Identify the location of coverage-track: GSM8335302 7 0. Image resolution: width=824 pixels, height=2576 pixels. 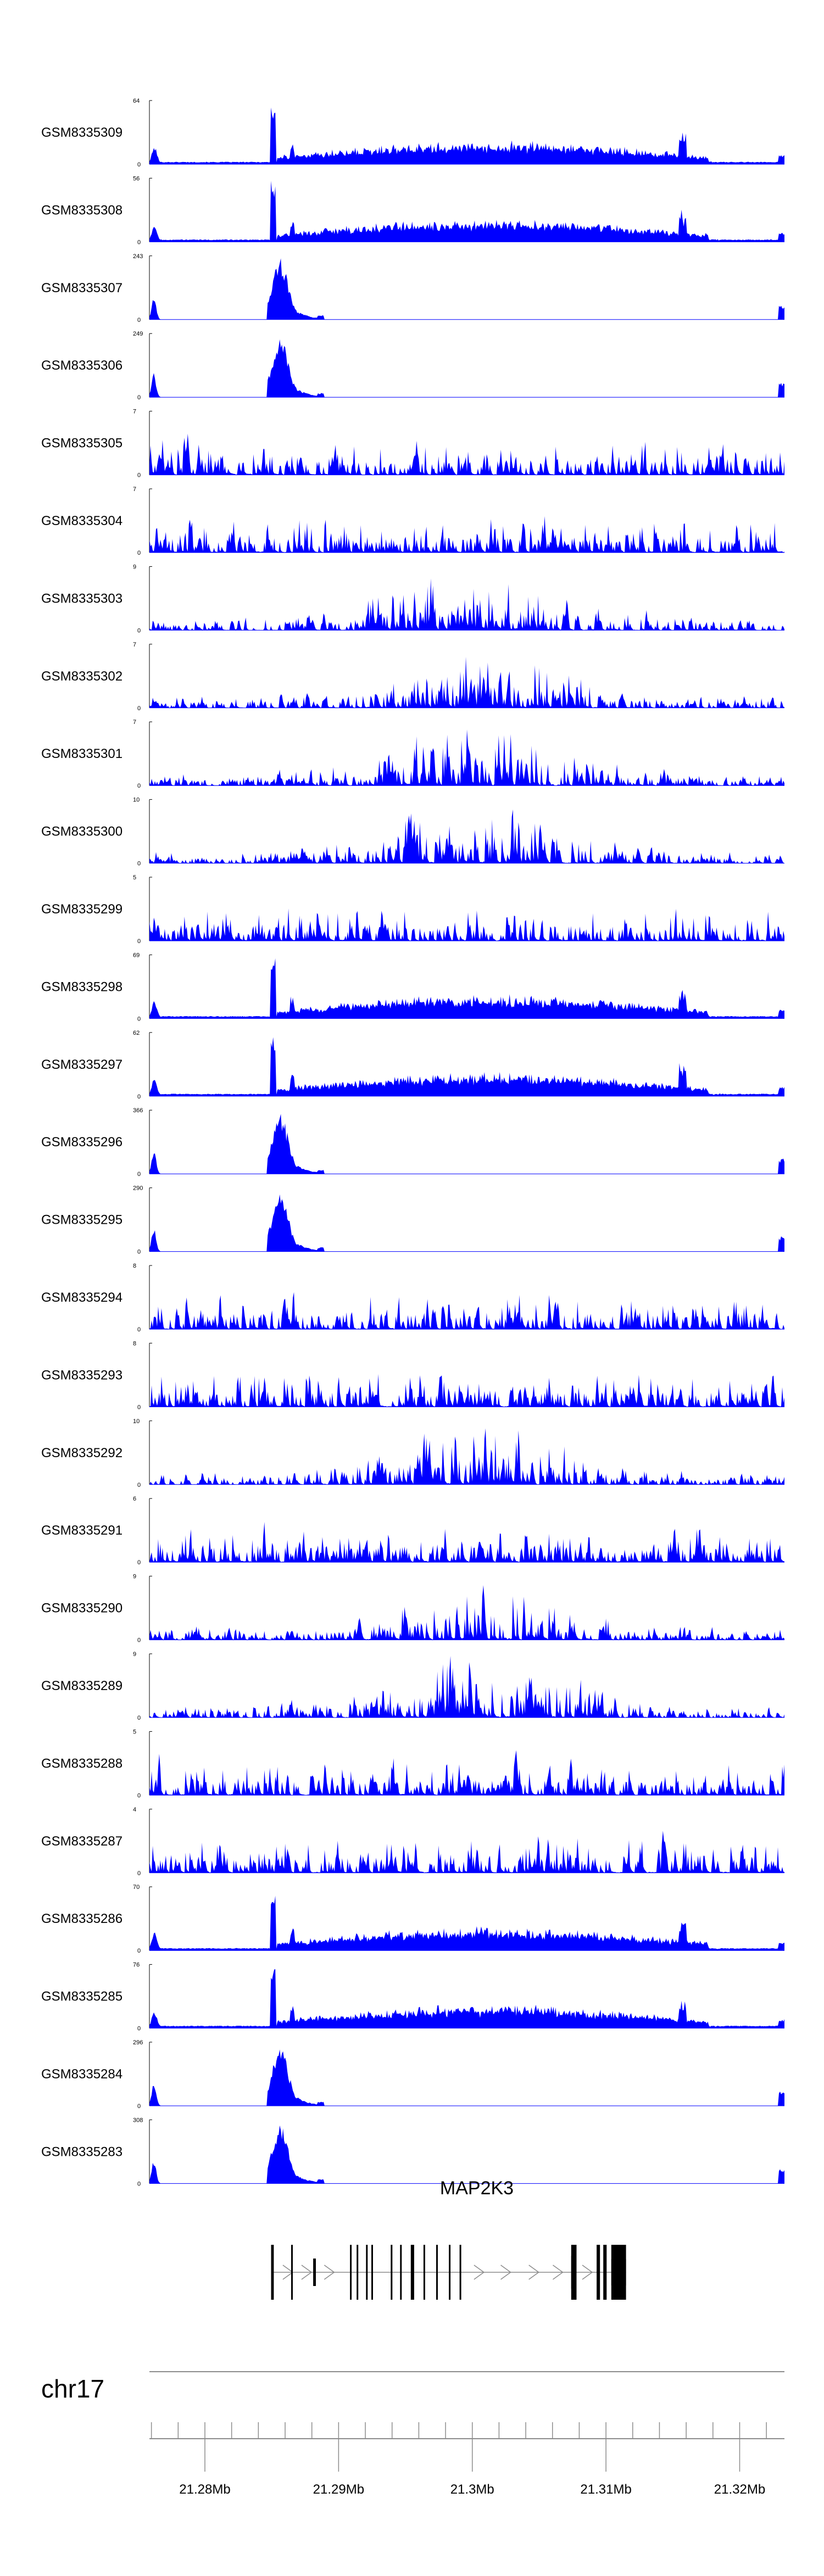
(412, 677).